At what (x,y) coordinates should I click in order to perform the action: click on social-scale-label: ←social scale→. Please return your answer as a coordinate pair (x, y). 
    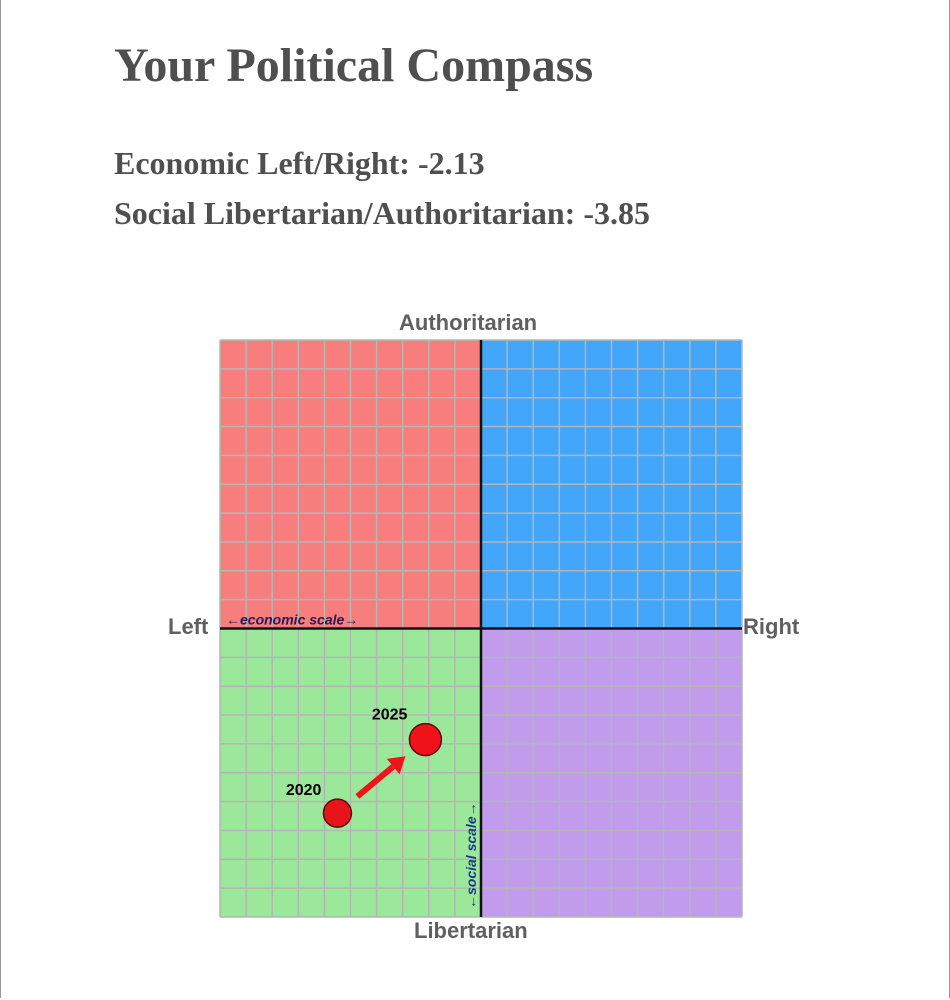
    Looking at the image, I should click on (471, 855).